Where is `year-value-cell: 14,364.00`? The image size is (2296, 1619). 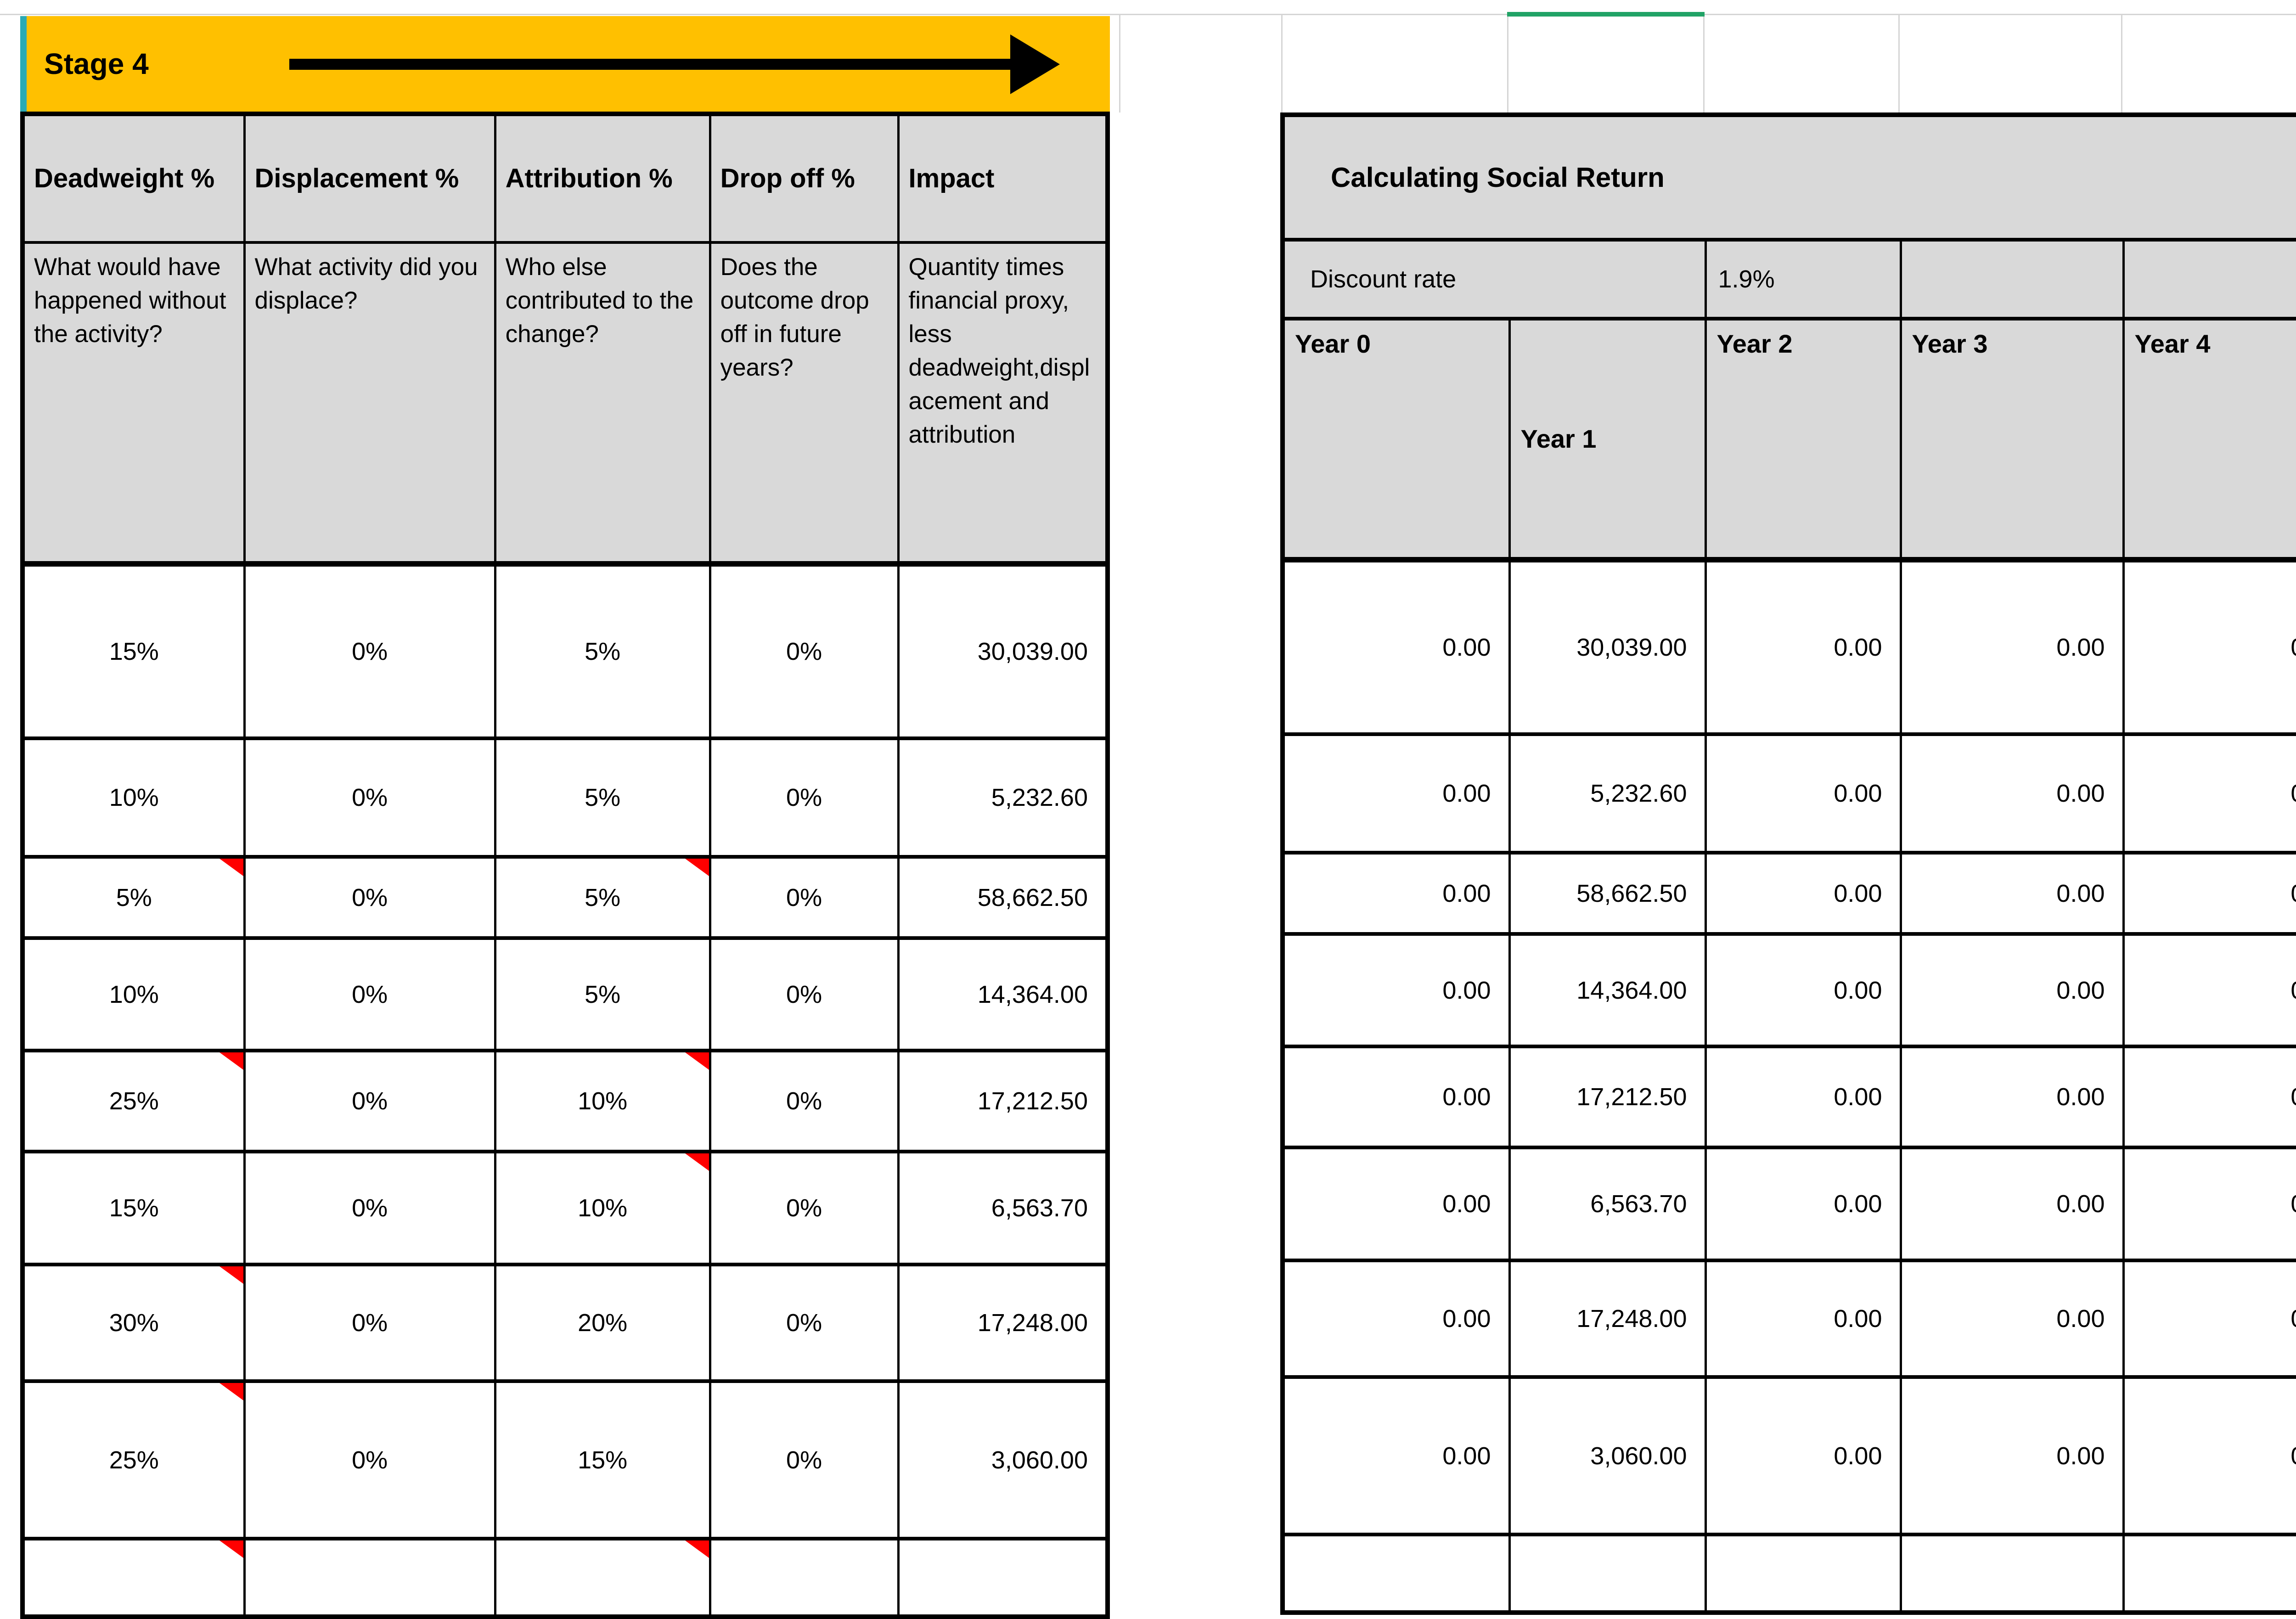
year-value-cell: 14,364.00 is located at coordinates (1607, 990).